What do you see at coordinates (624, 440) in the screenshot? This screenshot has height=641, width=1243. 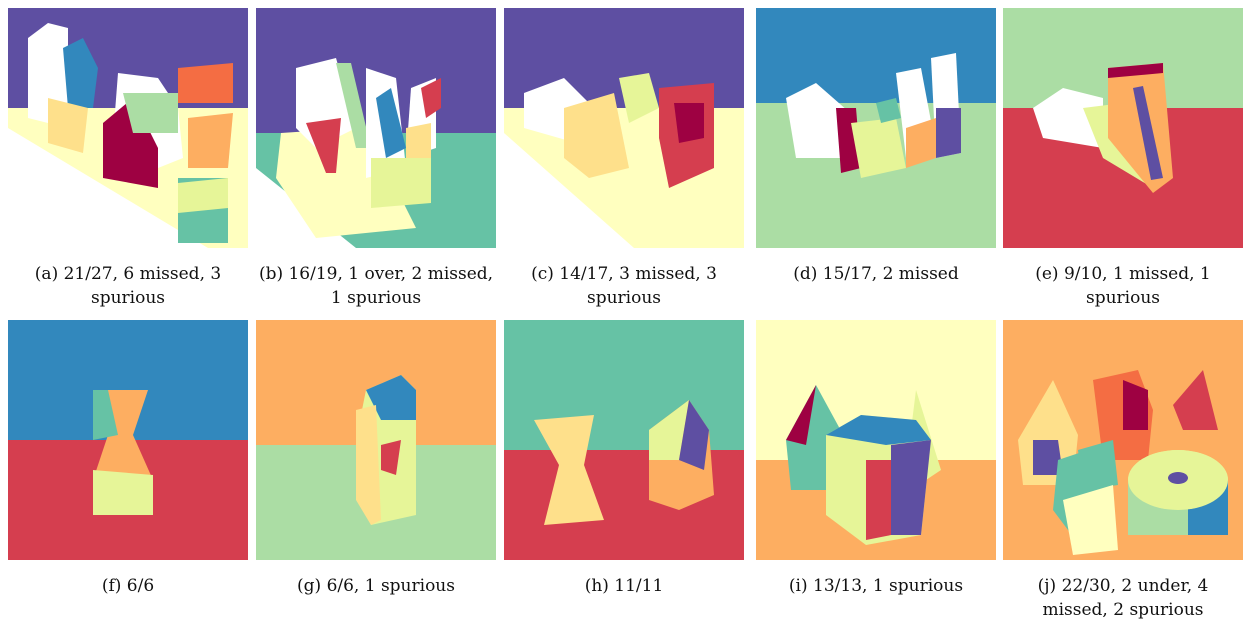 I see `segmentation-image-h` at bounding box center [624, 440].